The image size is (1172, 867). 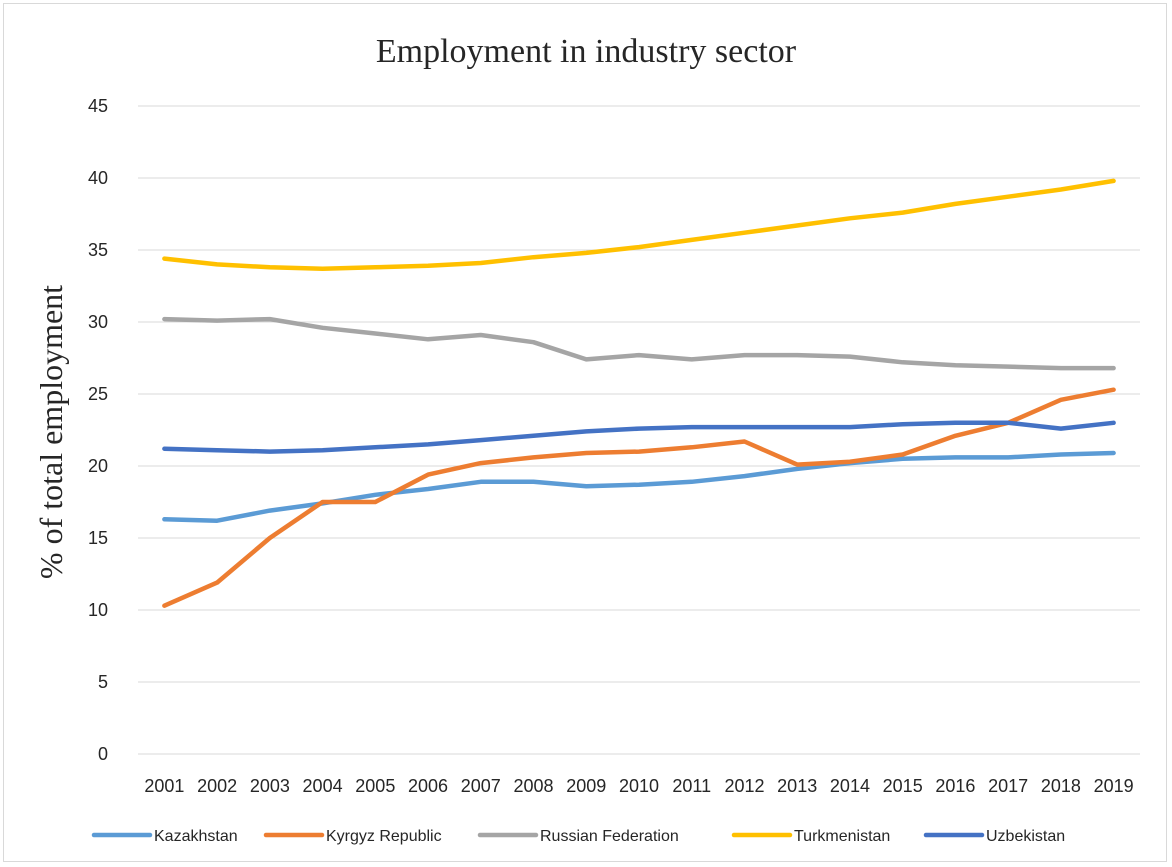 I want to click on x-tick-label: 2006, so click(x=428, y=786).